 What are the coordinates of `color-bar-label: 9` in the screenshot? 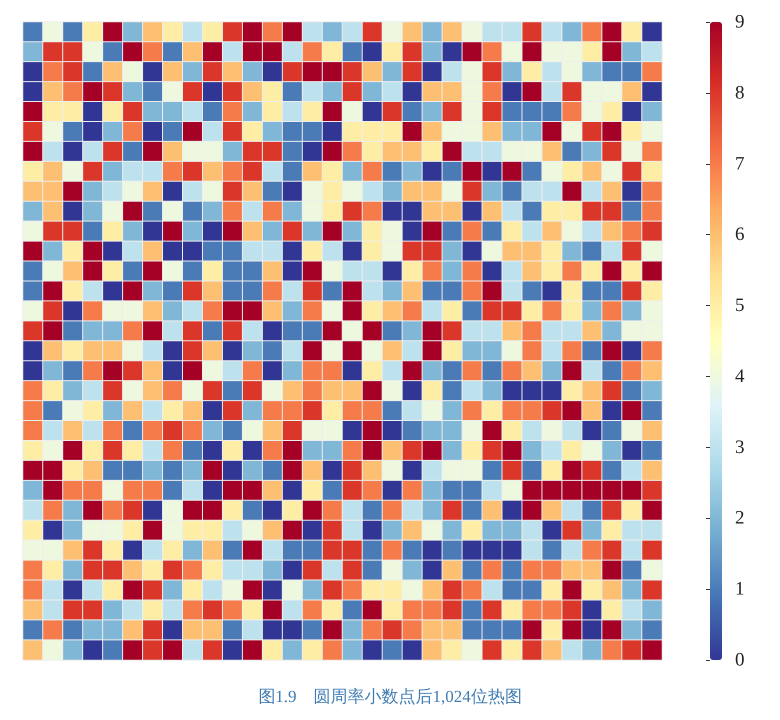 It's located at (739, 22).